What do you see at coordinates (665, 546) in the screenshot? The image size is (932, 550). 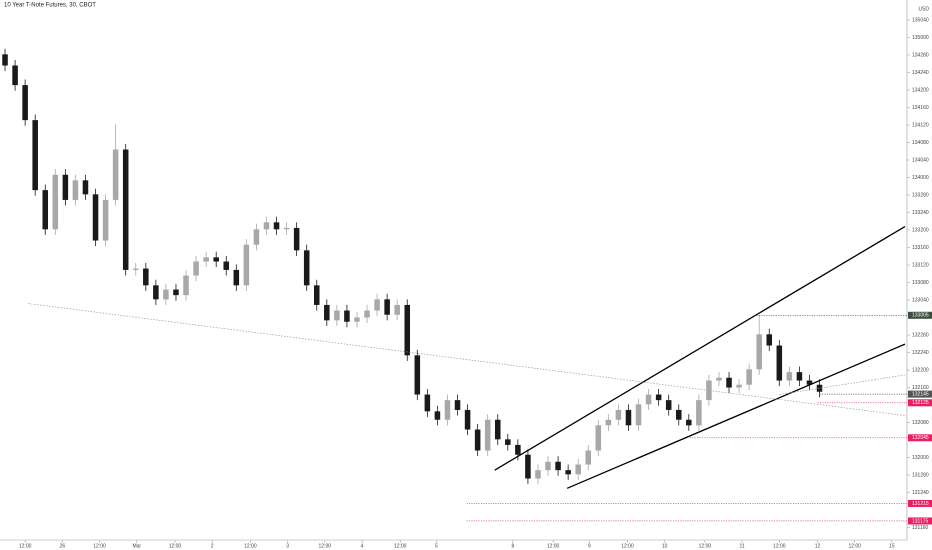 I see `x-tick-label: 10` at bounding box center [665, 546].